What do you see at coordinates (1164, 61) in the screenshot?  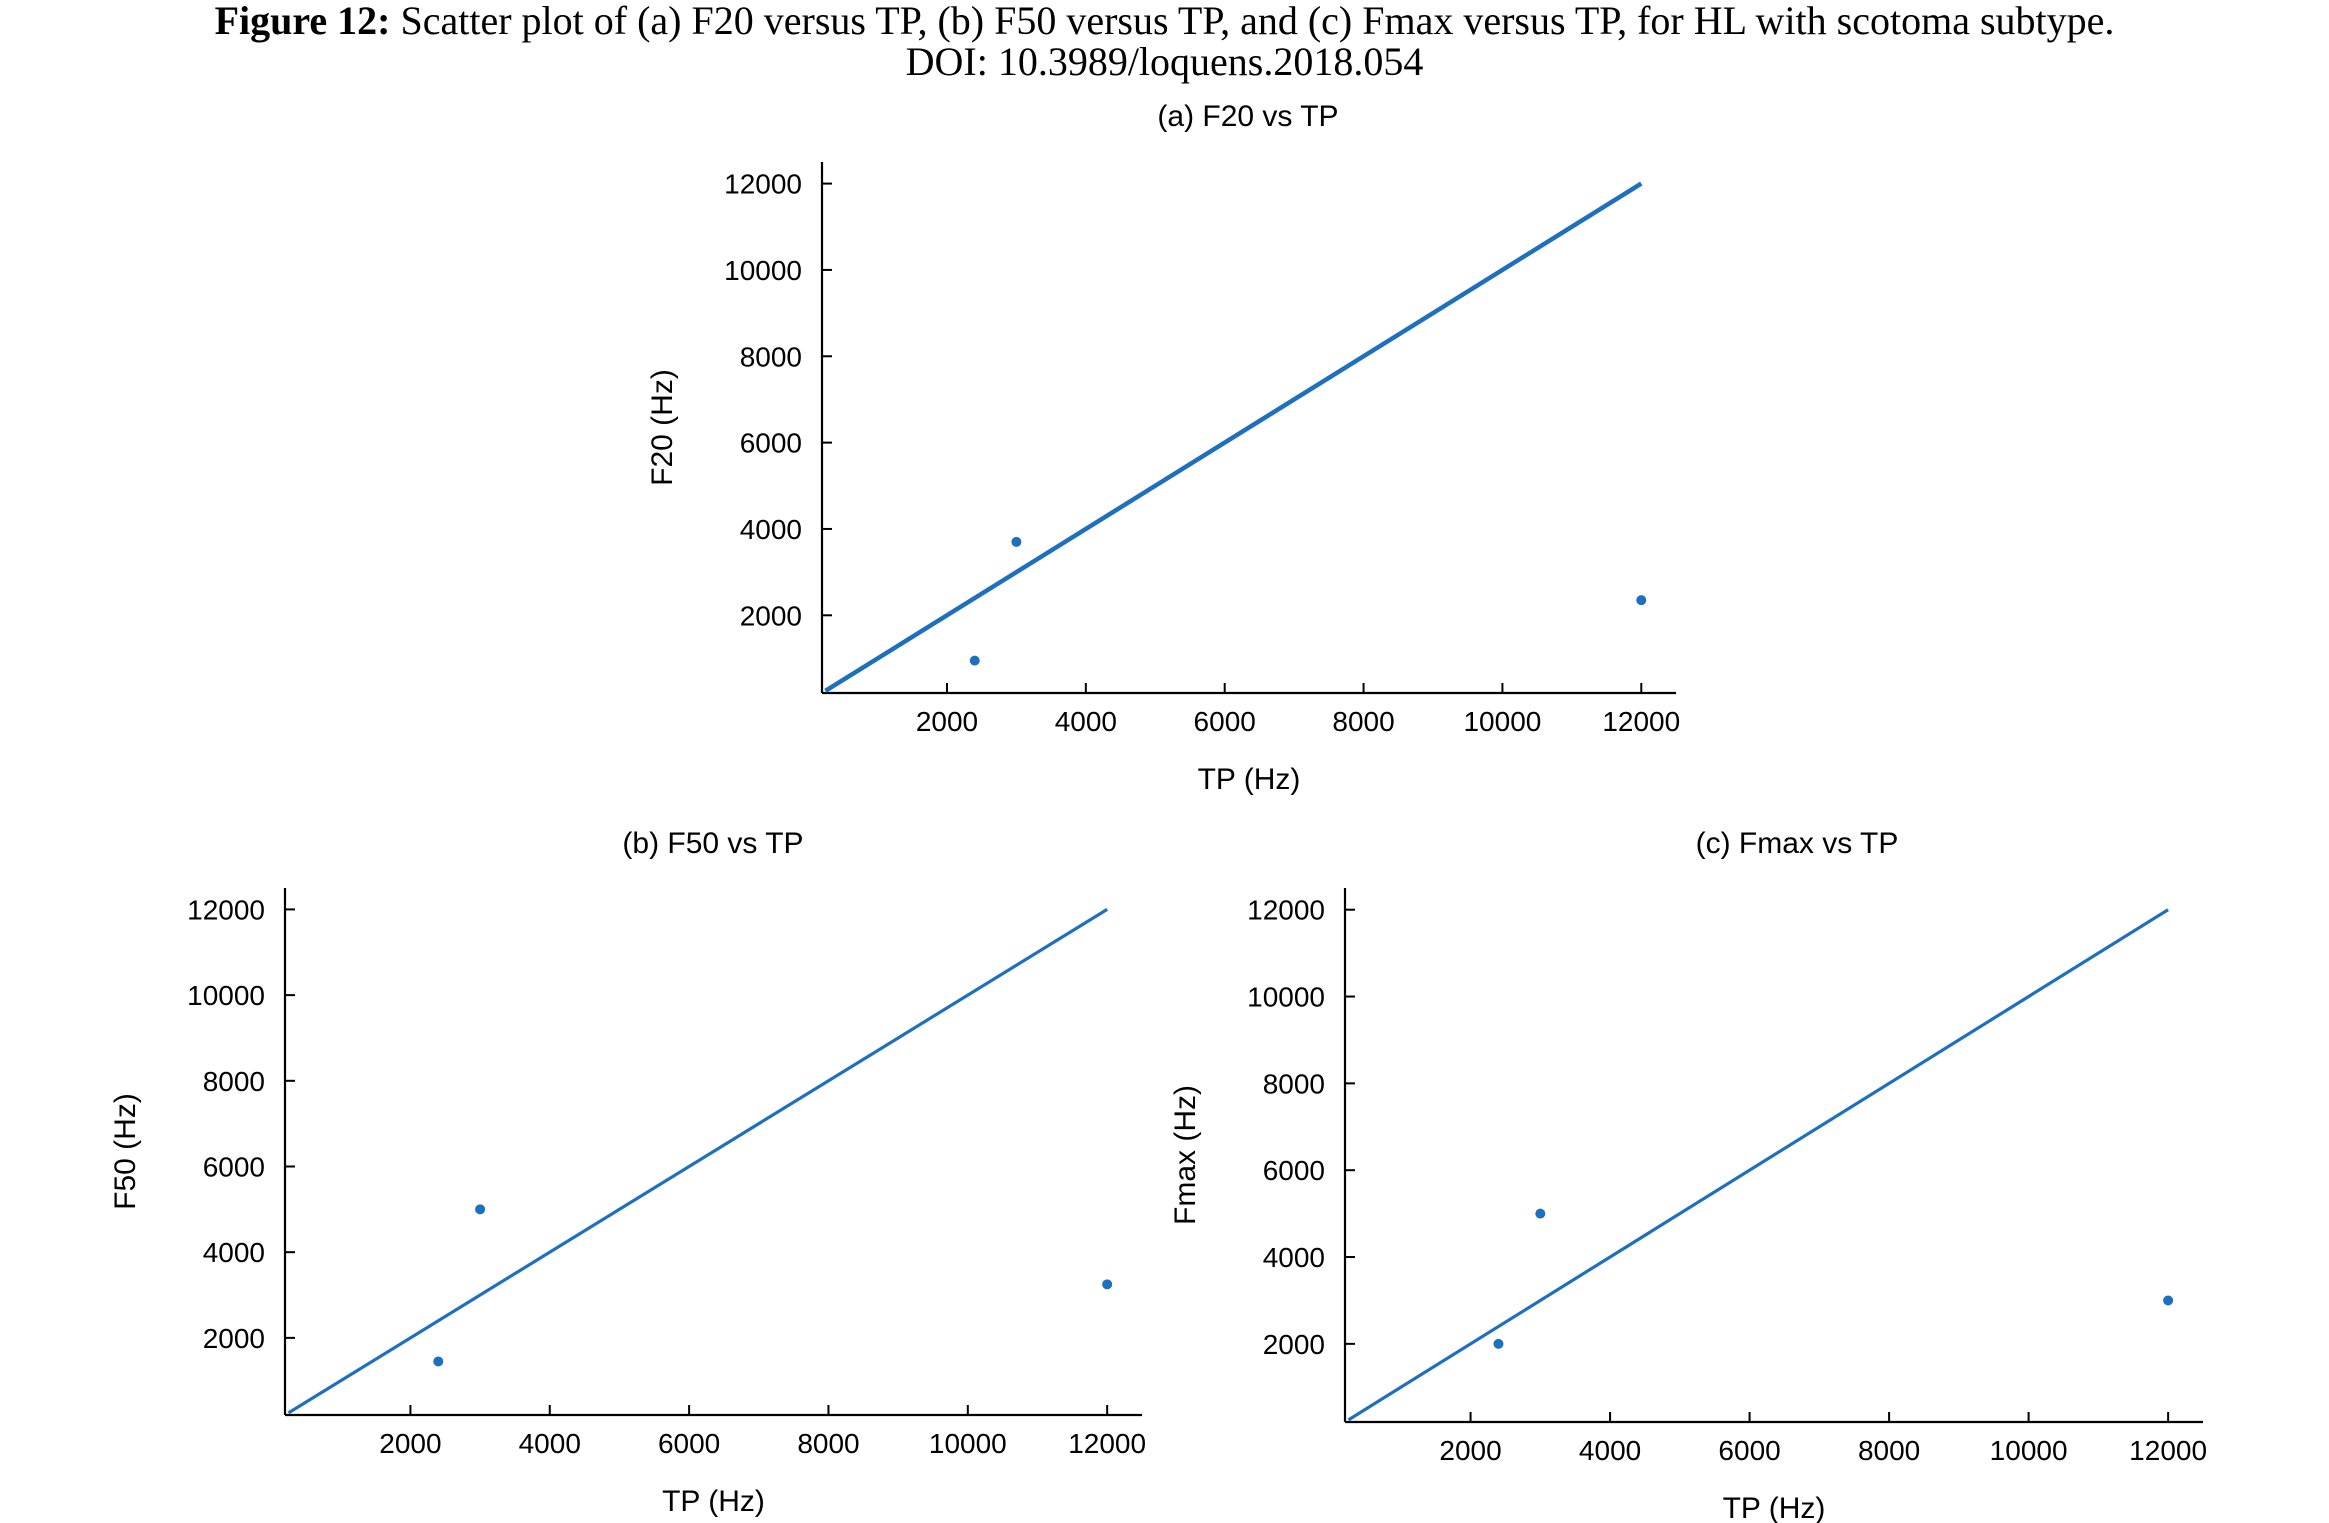 I see `caption-doi: DOI: 10.3989/loquens.2018.054` at bounding box center [1164, 61].